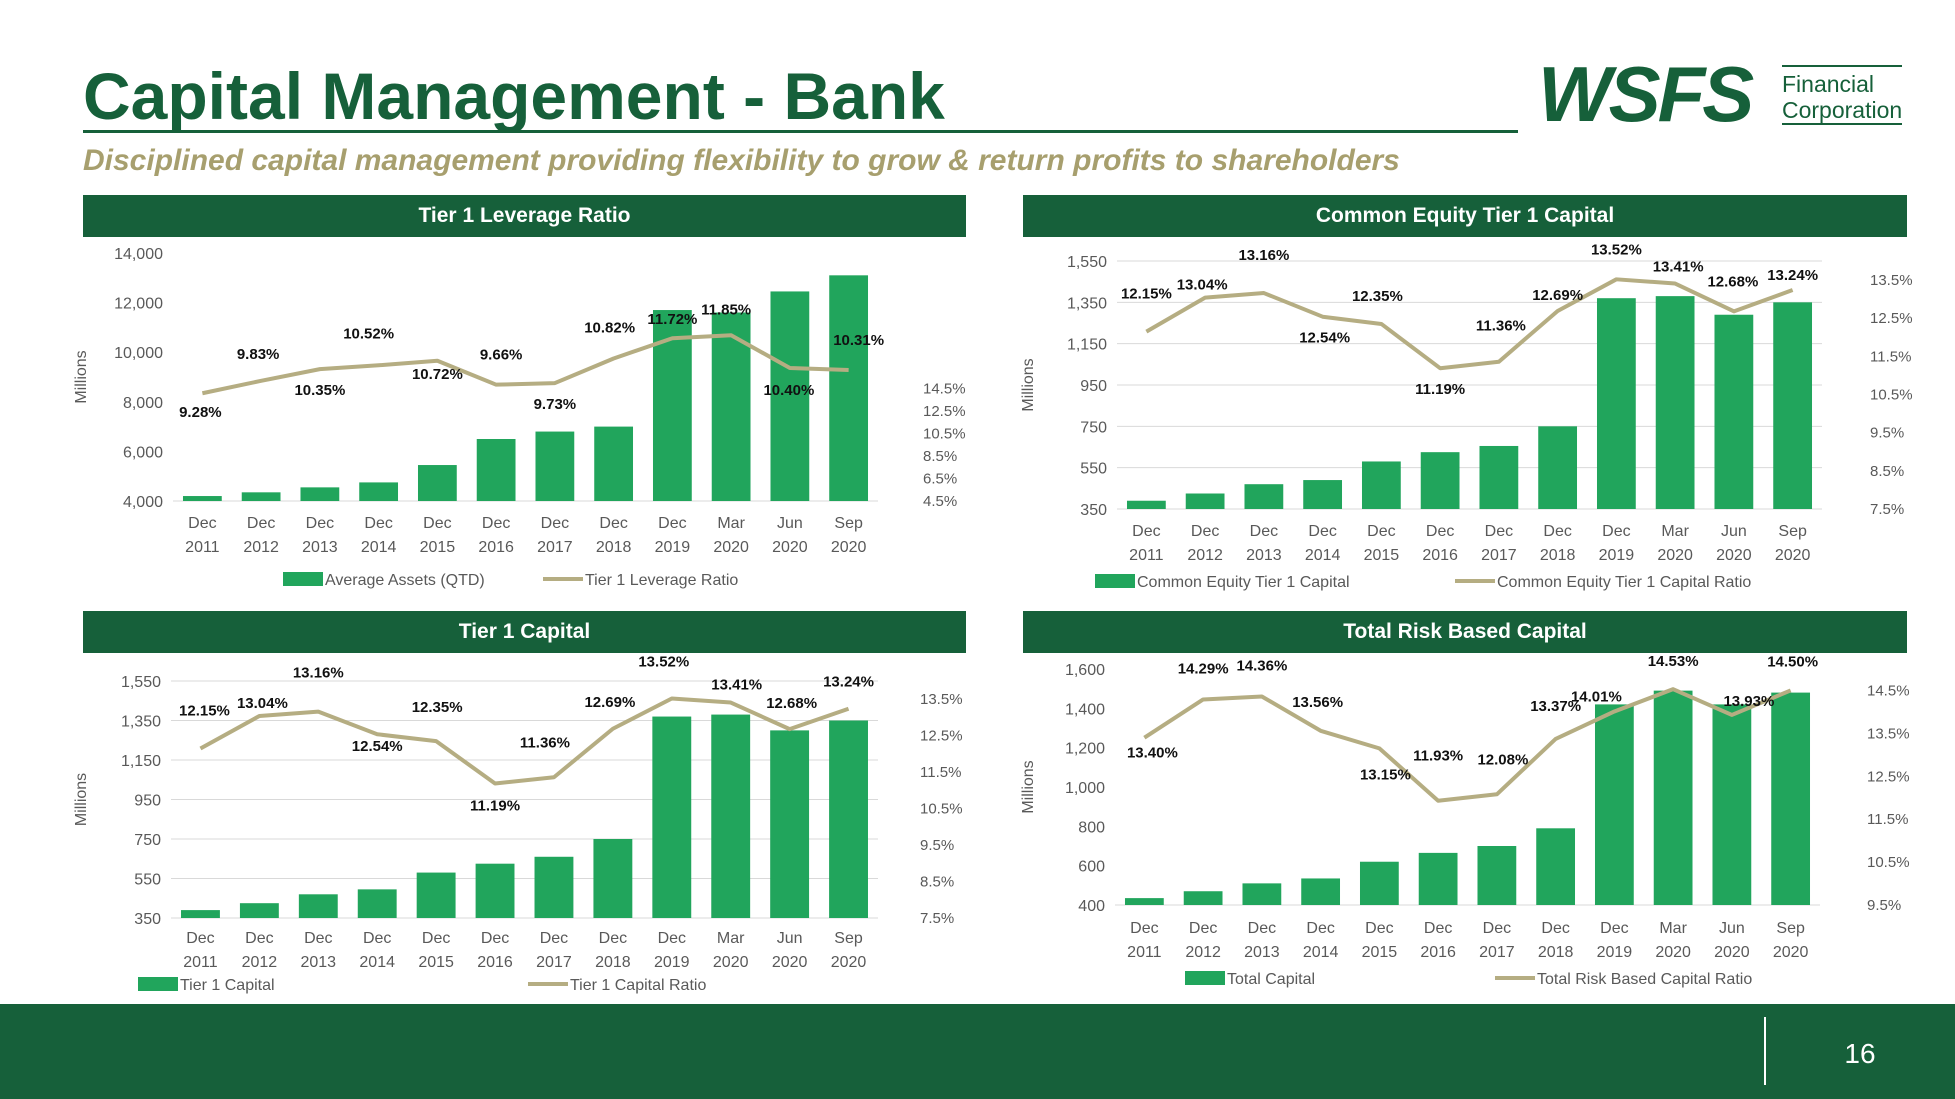 Image resolution: width=1955 pixels, height=1099 pixels. What do you see at coordinates (141, 682) in the screenshot?
I see `y-tick-label: 1,550` at bounding box center [141, 682].